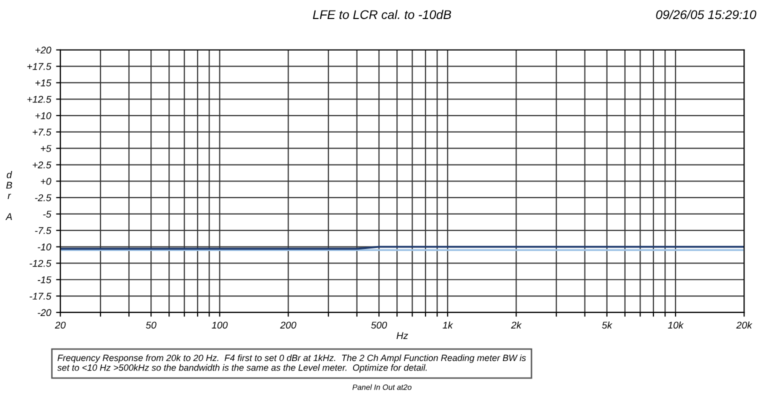 This screenshot has height=393, width=764. What do you see at coordinates (676, 325) in the screenshot?
I see `x-tick-label: 10k` at bounding box center [676, 325].